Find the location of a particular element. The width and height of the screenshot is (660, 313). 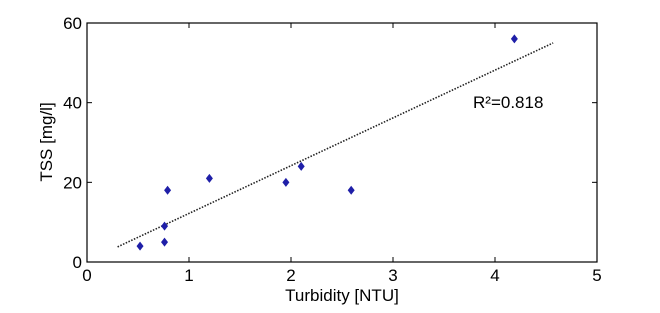

x-tick-label: 5 is located at coordinates (596, 275).